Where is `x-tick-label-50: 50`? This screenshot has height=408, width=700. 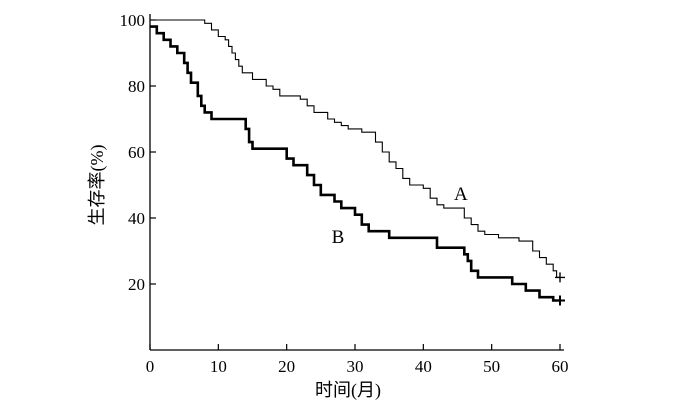
x-tick-label-50: 50 is located at coordinates (491, 366).